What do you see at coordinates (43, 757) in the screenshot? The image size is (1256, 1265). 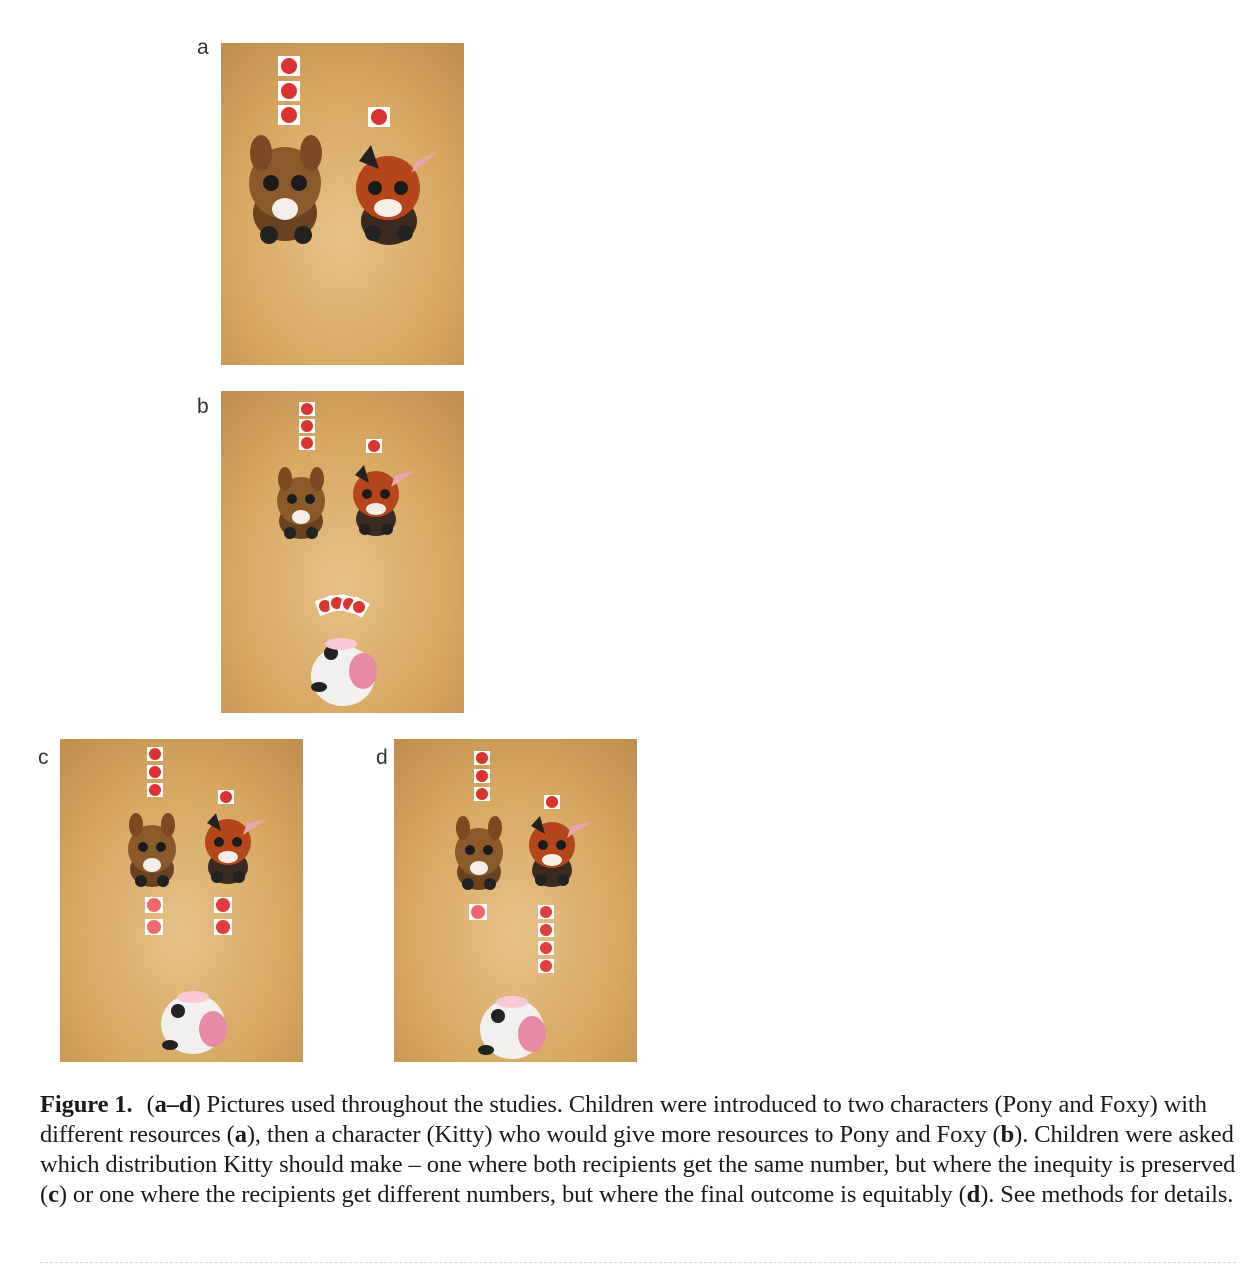 I see `panel-label-c: c` at bounding box center [43, 757].